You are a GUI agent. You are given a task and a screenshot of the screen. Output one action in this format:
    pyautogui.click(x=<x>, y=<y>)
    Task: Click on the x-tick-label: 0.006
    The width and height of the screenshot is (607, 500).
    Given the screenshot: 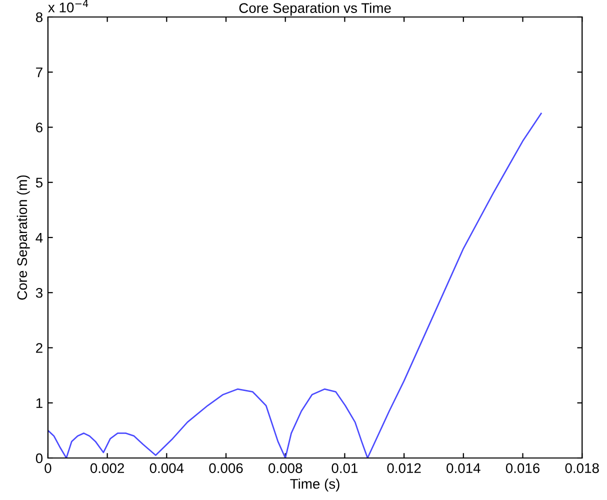 What is the action you would take?
    pyautogui.click(x=226, y=468)
    